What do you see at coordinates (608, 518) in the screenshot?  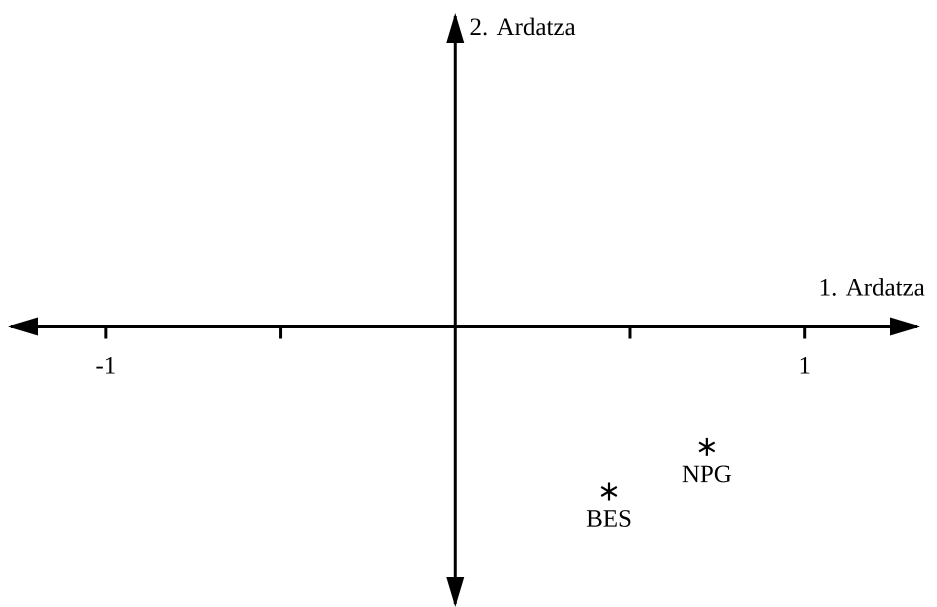 I see `annotation: BES` at bounding box center [608, 518].